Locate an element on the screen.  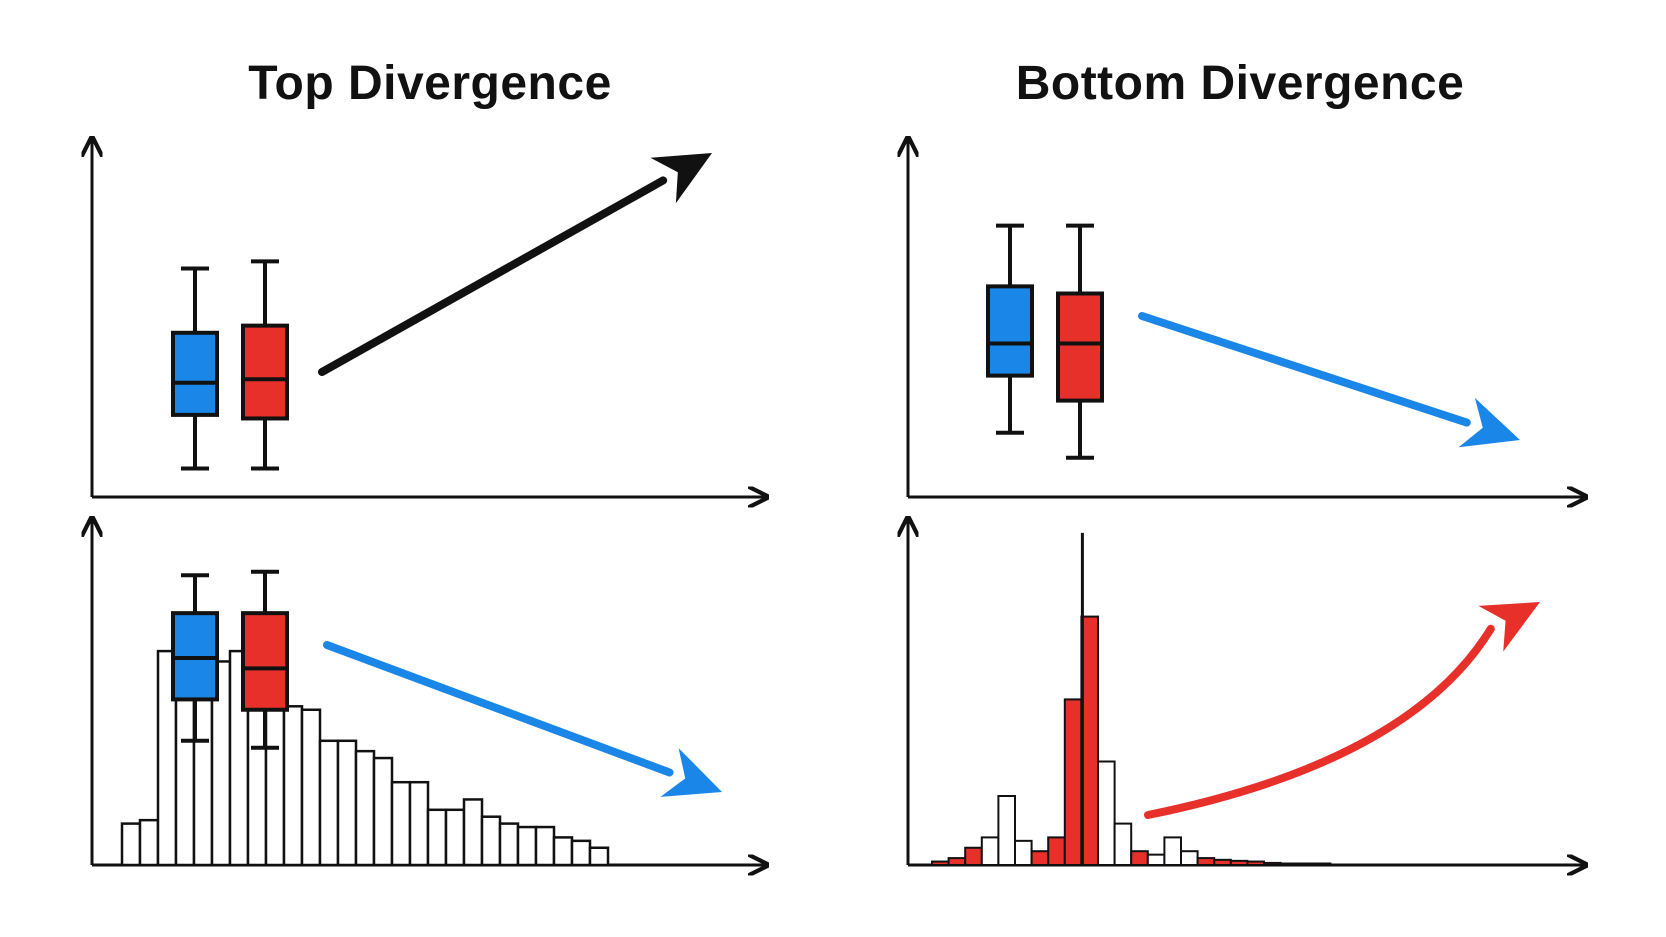
br-trend-arrow is located at coordinates (1342, 710).